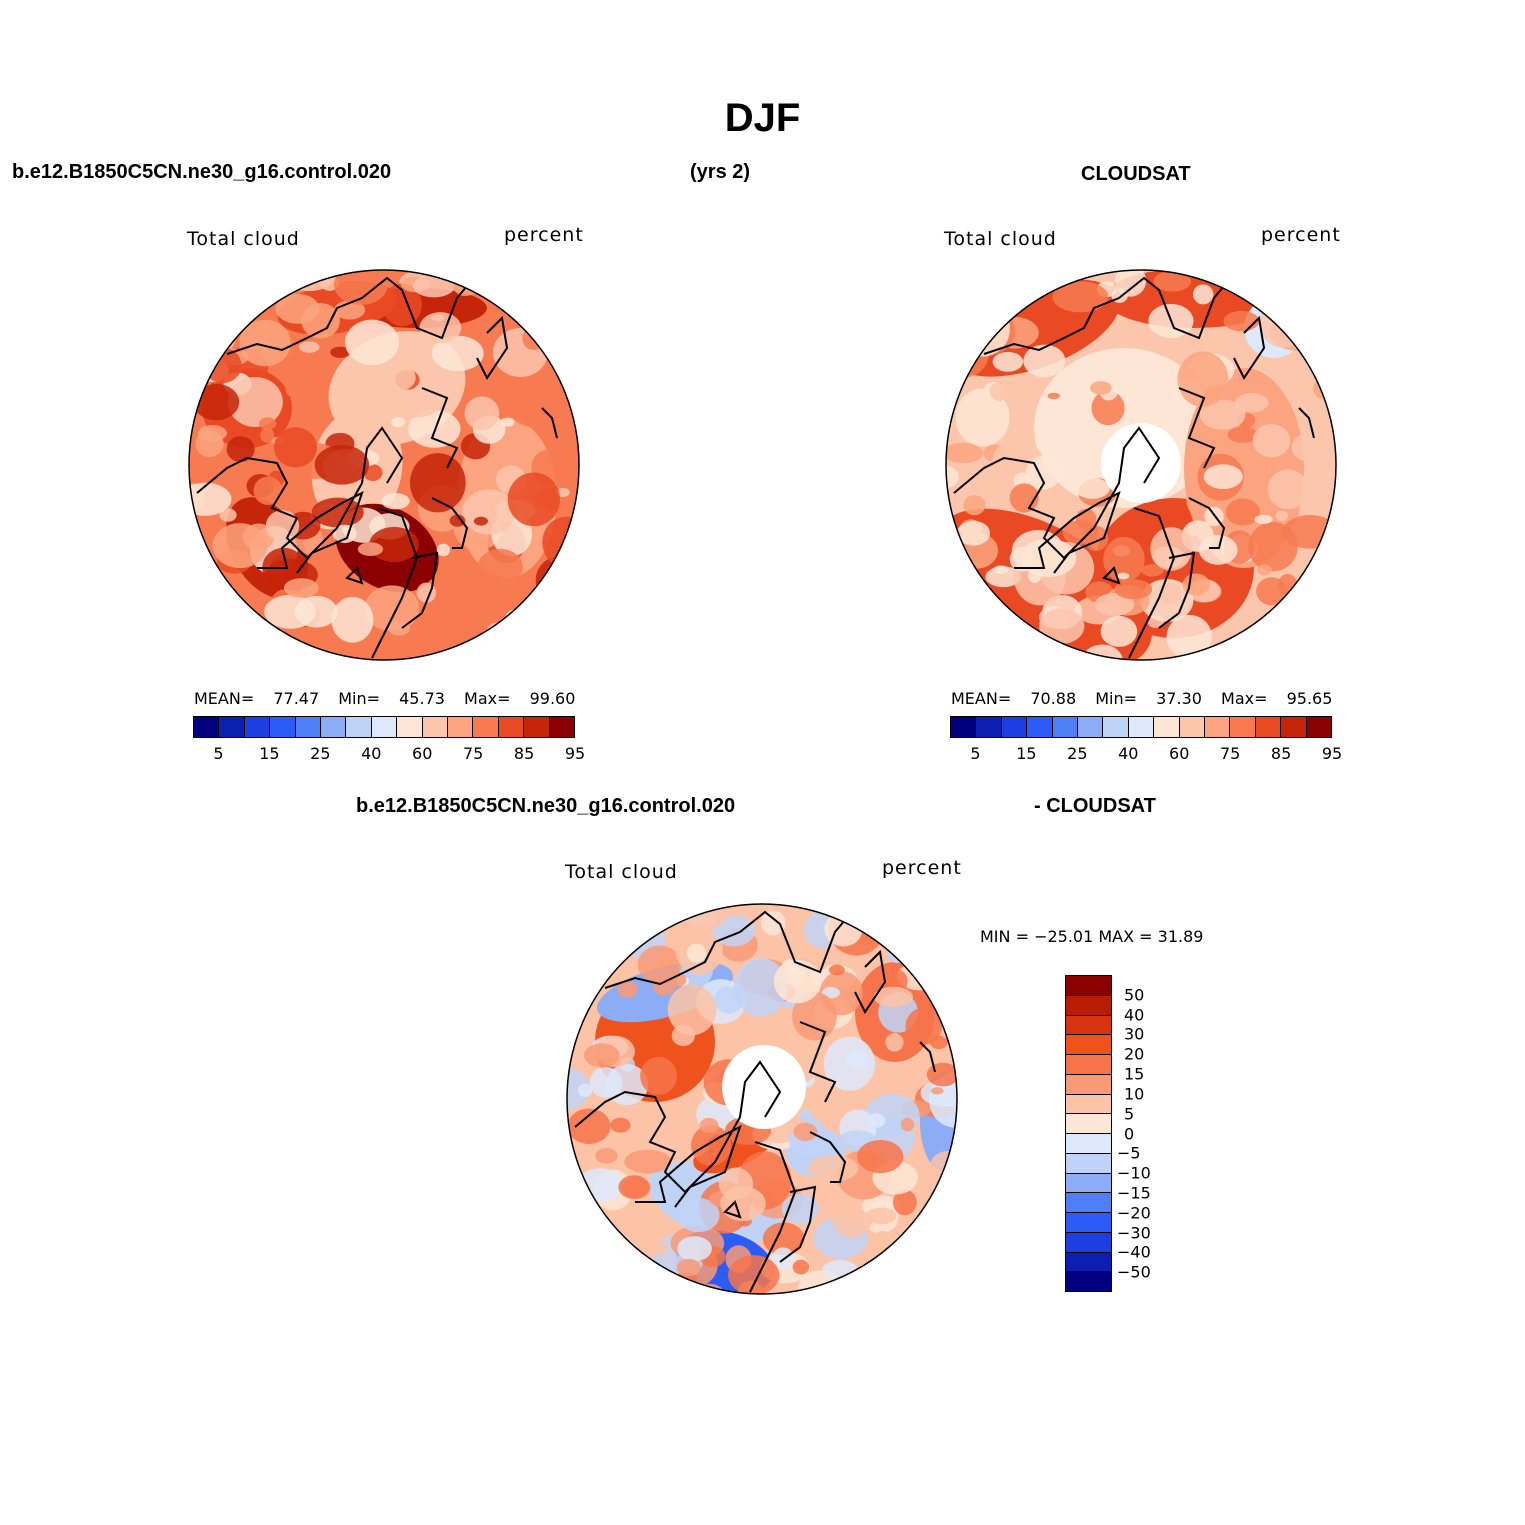  Describe the element at coordinates (1134, 1233) in the screenshot. I see `colorbar-tick-label: −30` at that location.